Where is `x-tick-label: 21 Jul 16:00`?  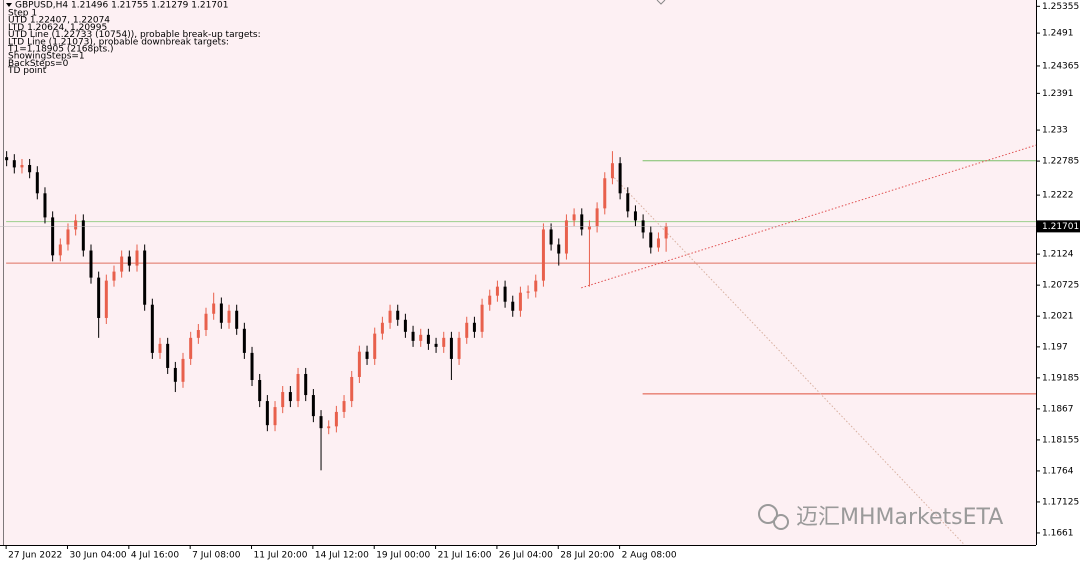 x-tick-label: 21 Jul 16:00 is located at coordinates (465, 556).